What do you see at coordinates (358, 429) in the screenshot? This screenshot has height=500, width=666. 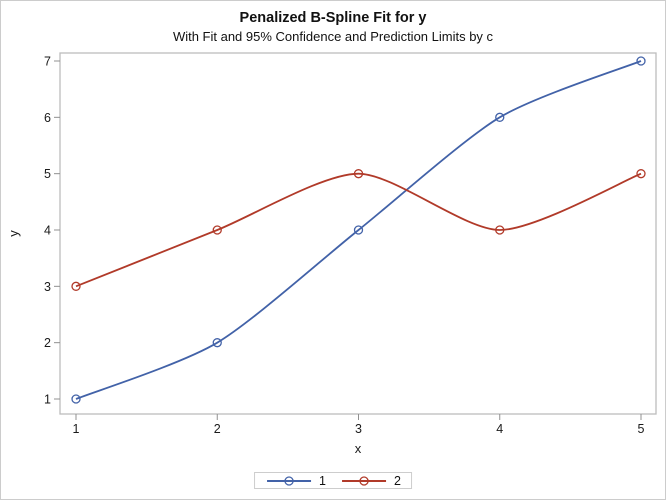 I see `x-tick-label: 3` at bounding box center [358, 429].